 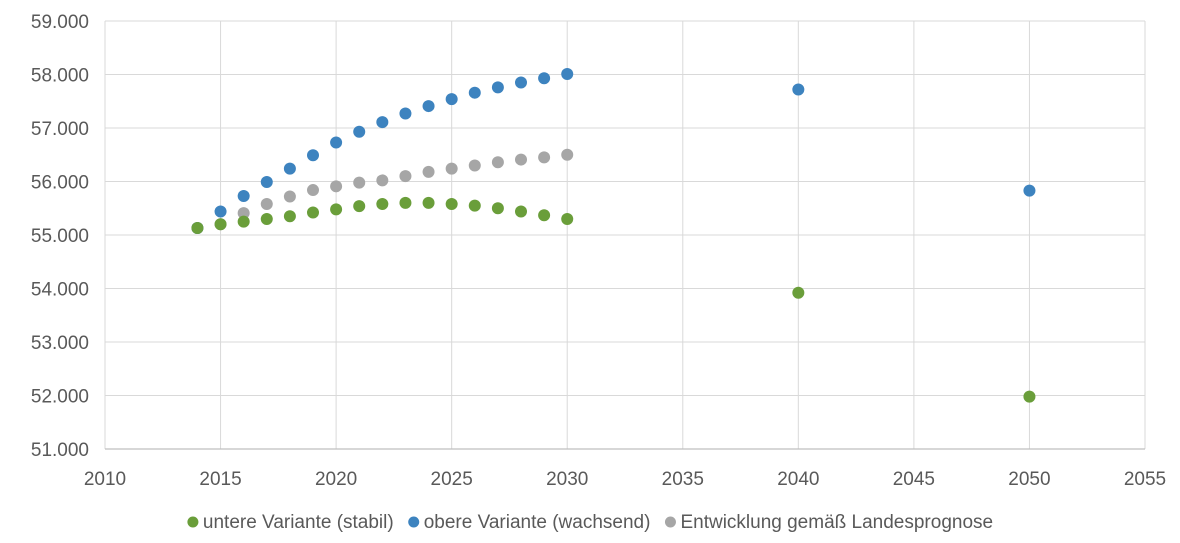 What do you see at coordinates (625, 479) in the screenshot?
I see `x-axis-tick-labels: 2010 2015 2020 2025 2030 2035 2040 2045 2050 2055` at bounding box center [625, 479].